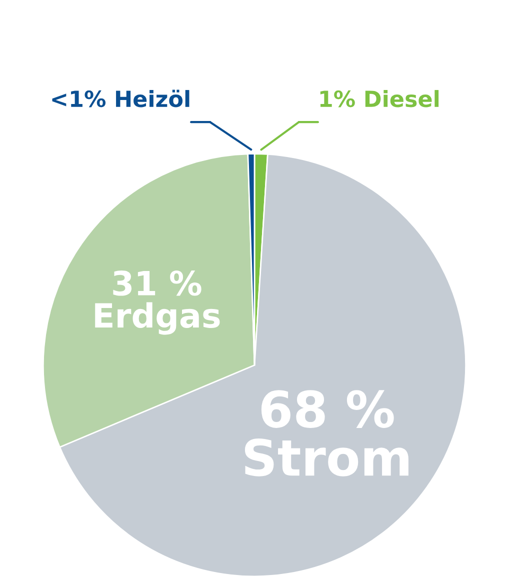  Describe the element at coordinates (157, 318) in the screenshot. I see `slice-label: Erdgas` at that location.